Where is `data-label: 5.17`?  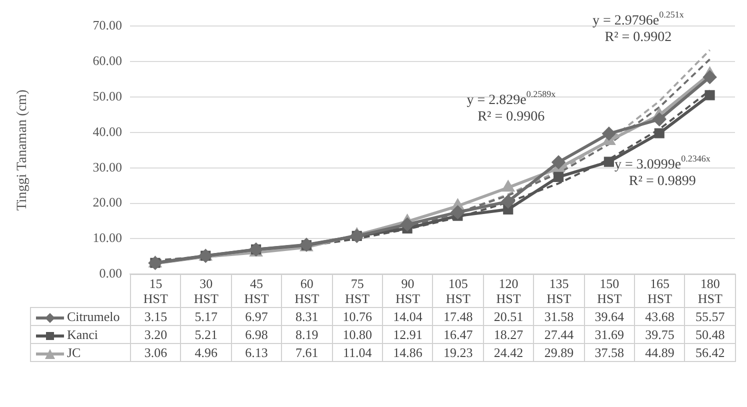
data-label: 5.17 is located at coordinates (206, 317).